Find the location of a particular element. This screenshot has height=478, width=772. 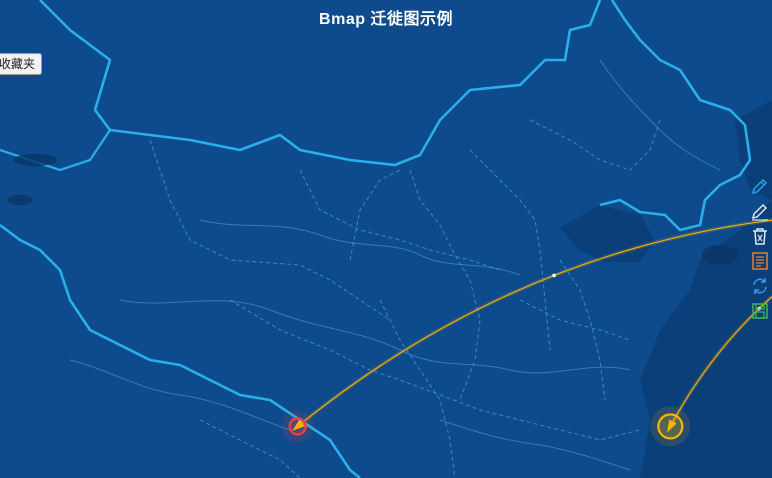

sea-area-bohai is located at coordinates (607, 233).